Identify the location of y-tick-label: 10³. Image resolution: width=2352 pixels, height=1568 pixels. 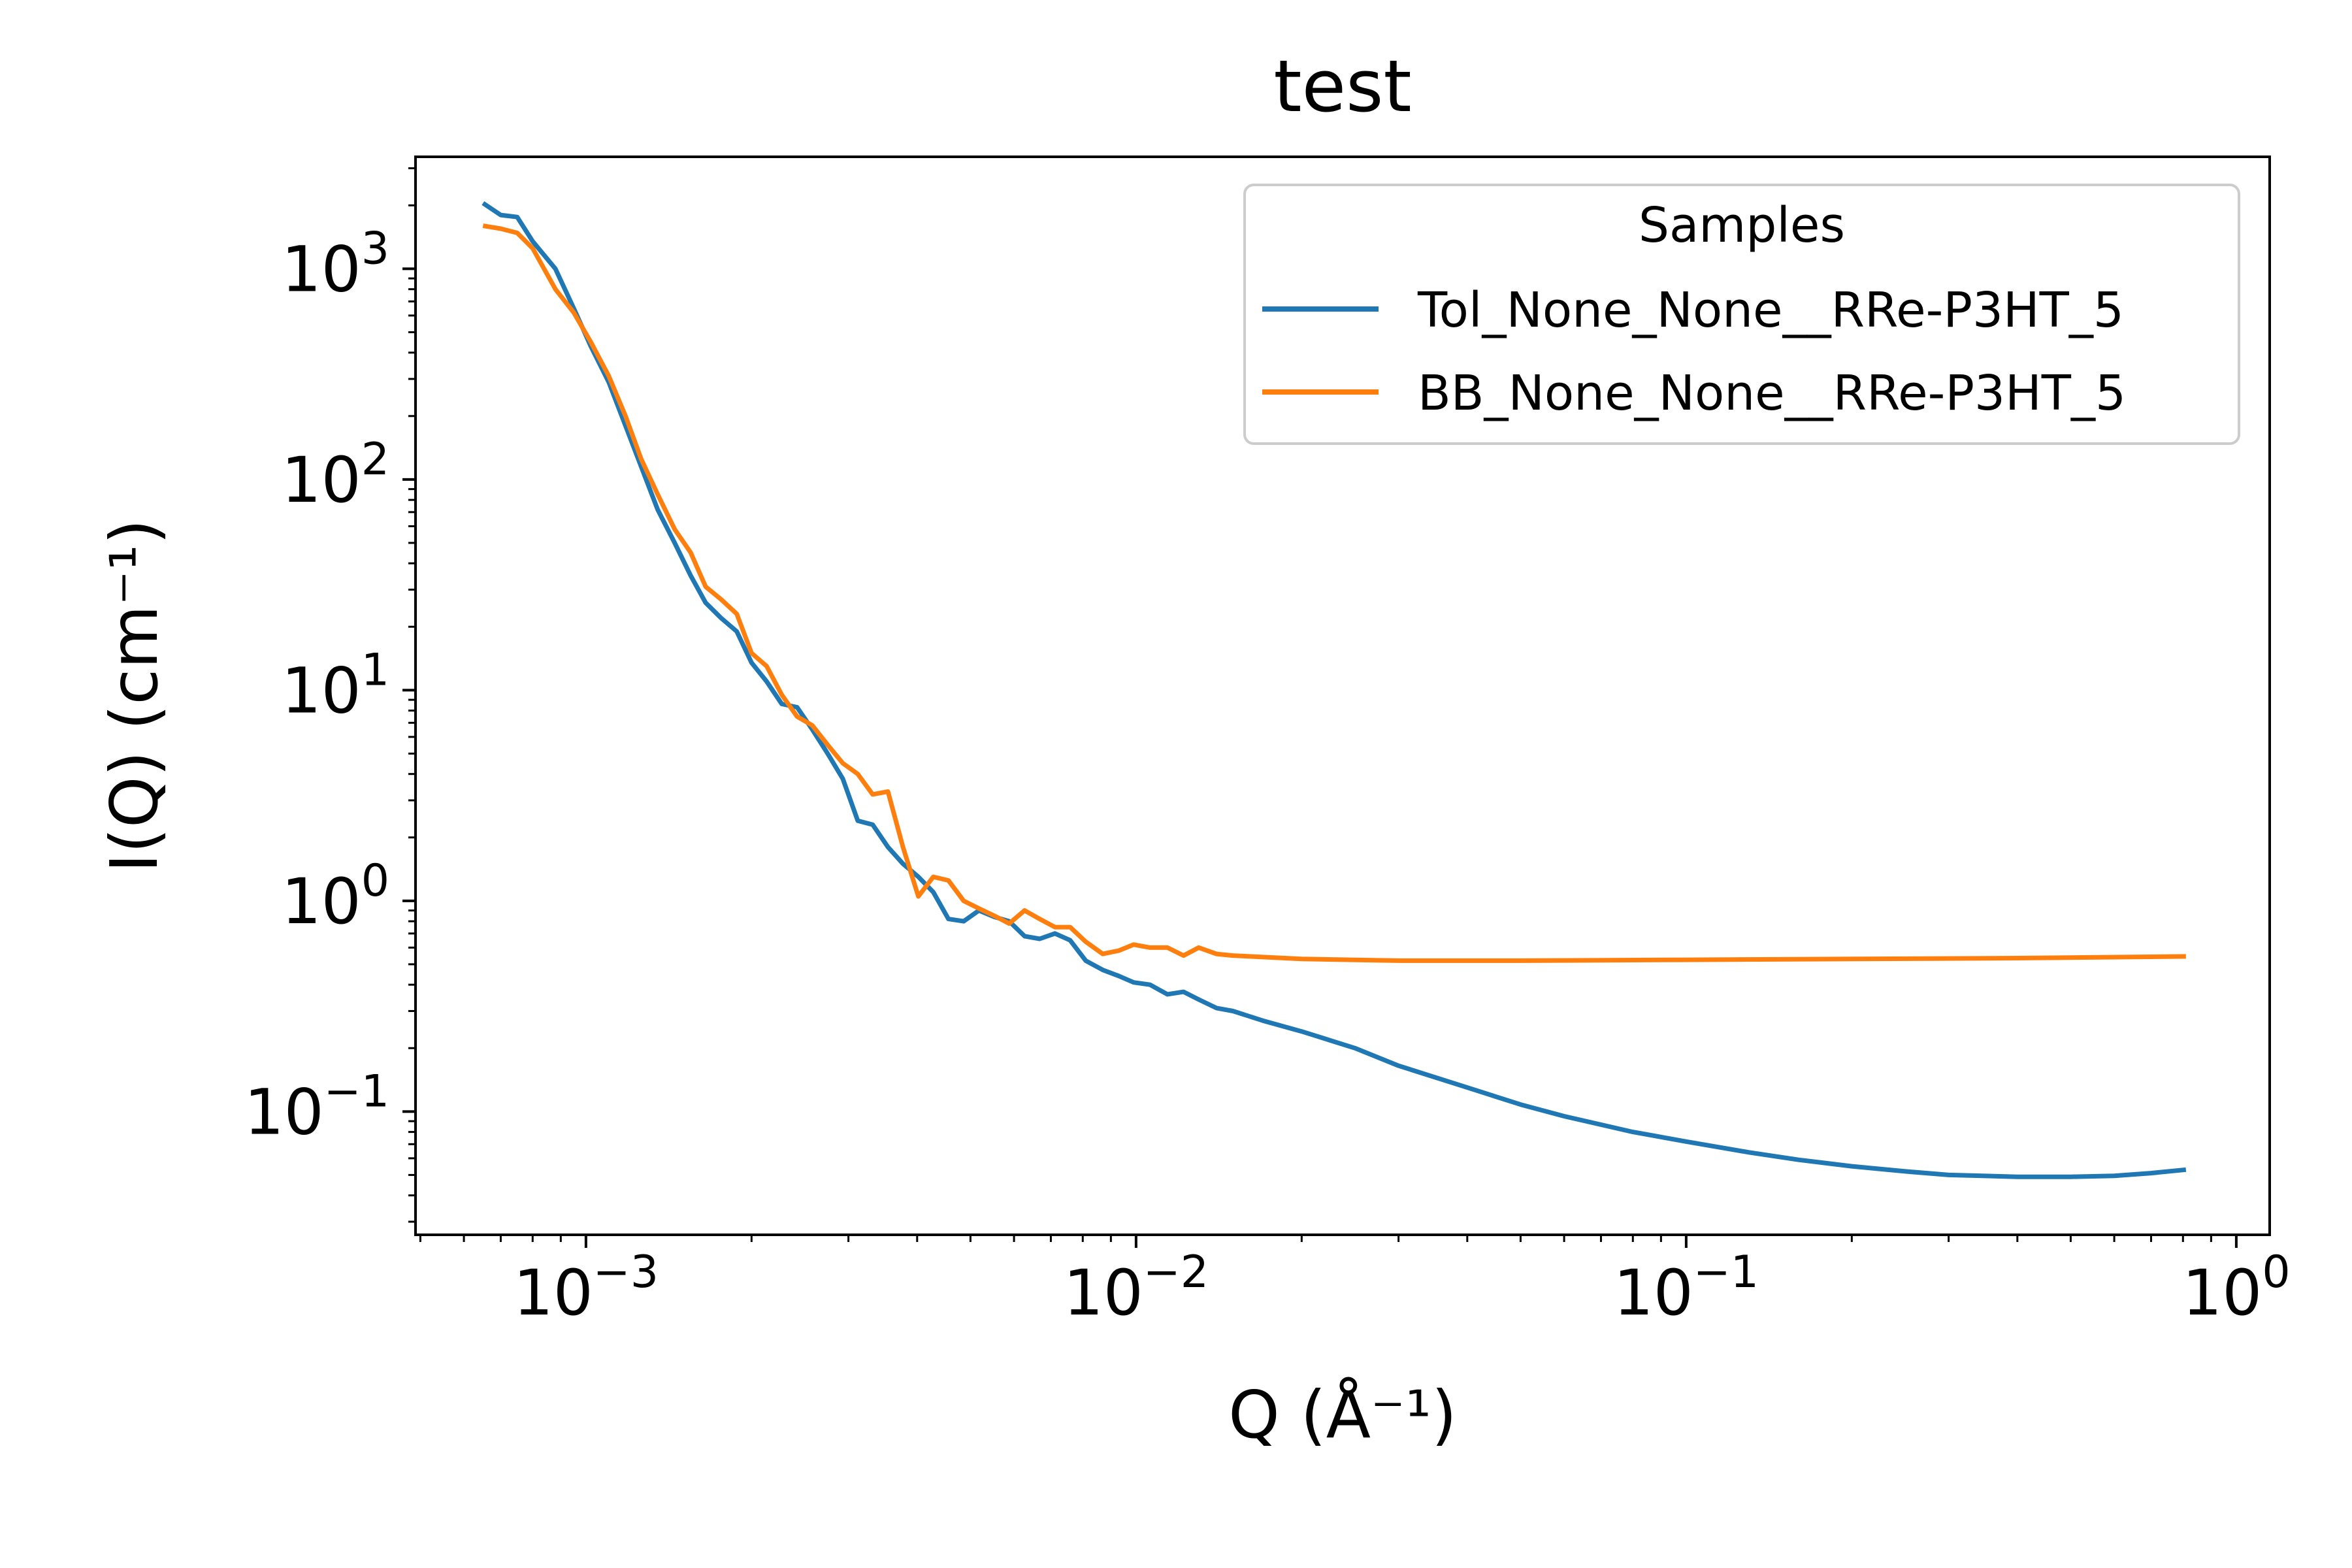
(335, 264).